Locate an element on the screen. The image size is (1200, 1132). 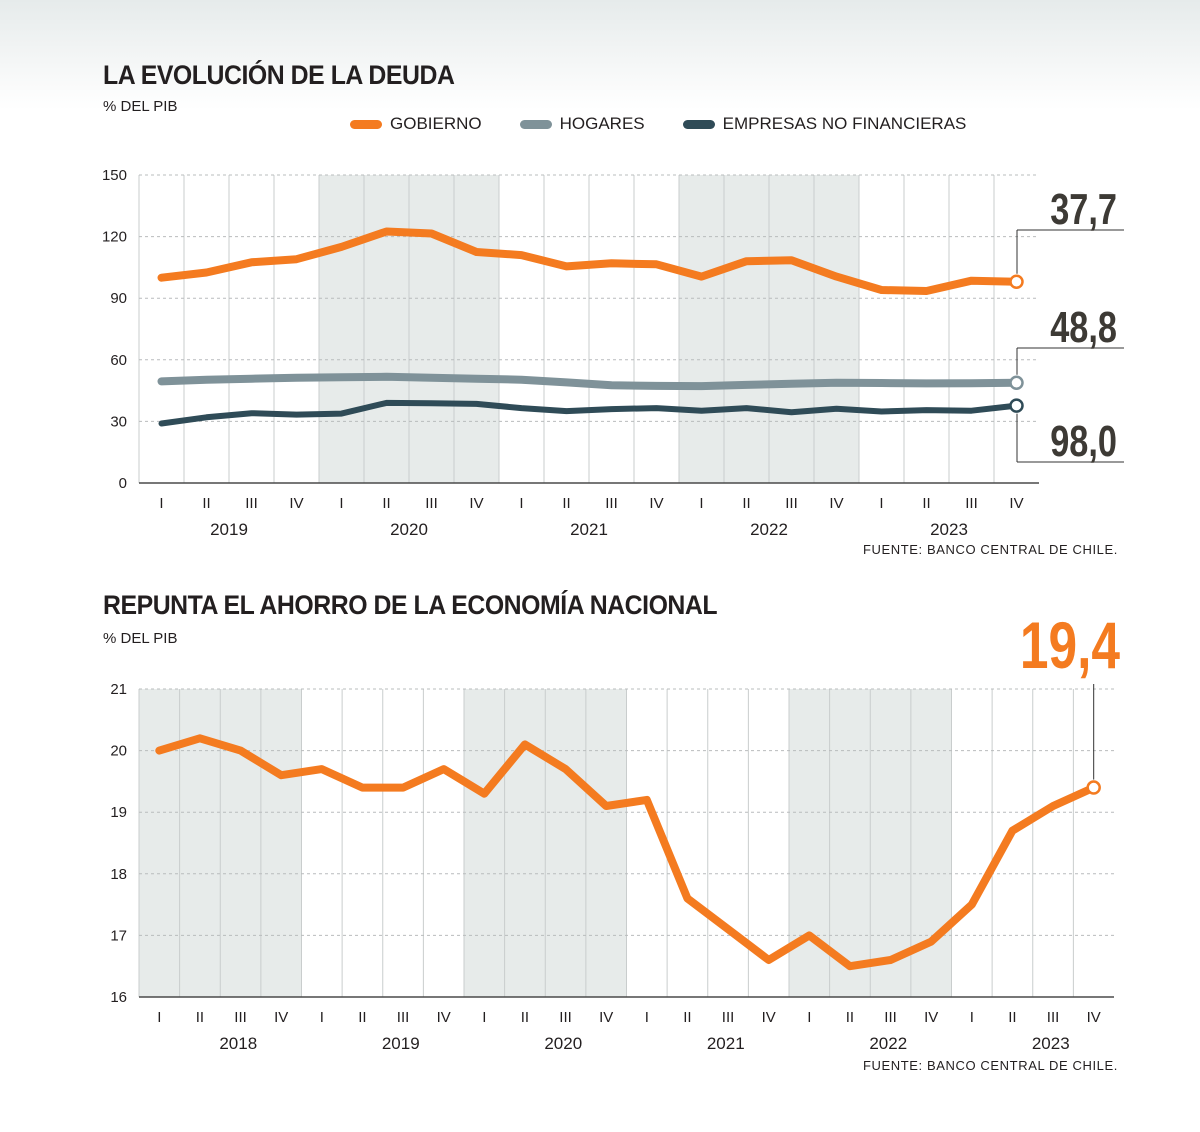
legend-label-gobierno: GOBIERNO is located at coordinates (436, 123).